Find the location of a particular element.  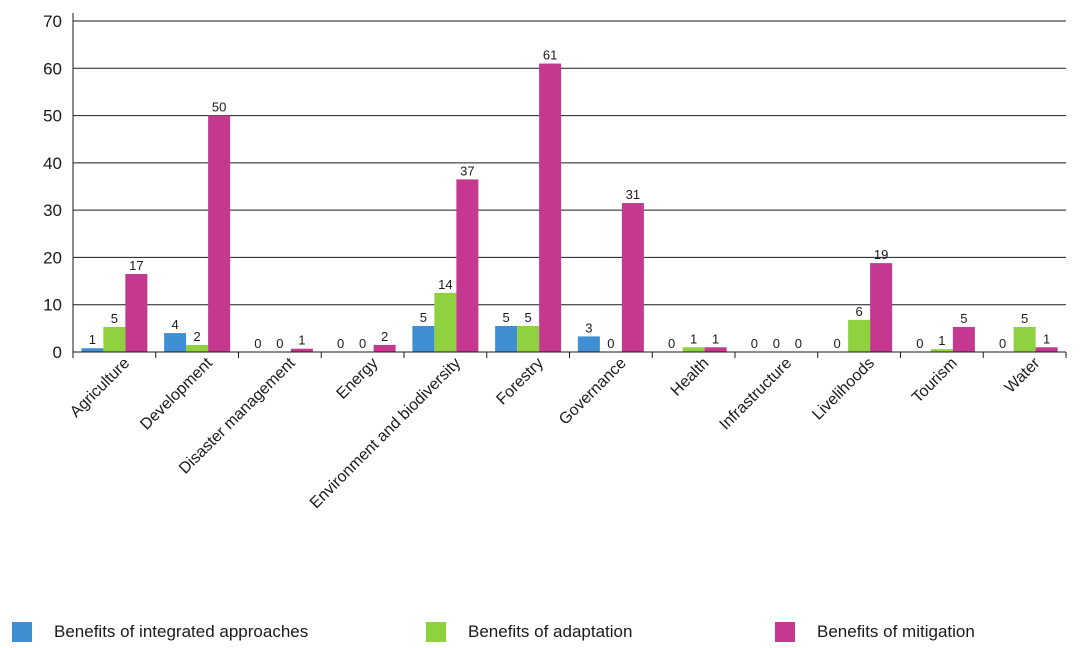

legend-swatch-integrated is located at coordinates (22, 632).